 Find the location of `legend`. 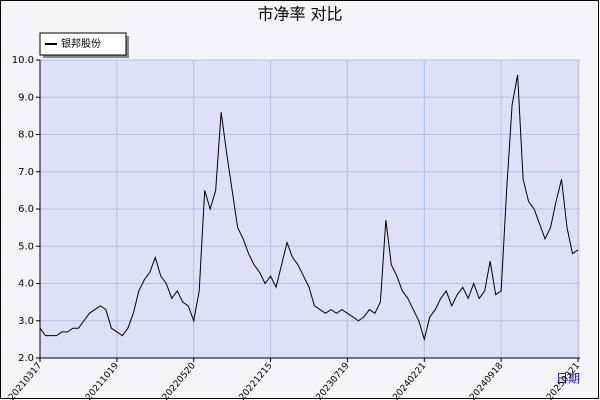

legend is located at coordinates (83, 44).